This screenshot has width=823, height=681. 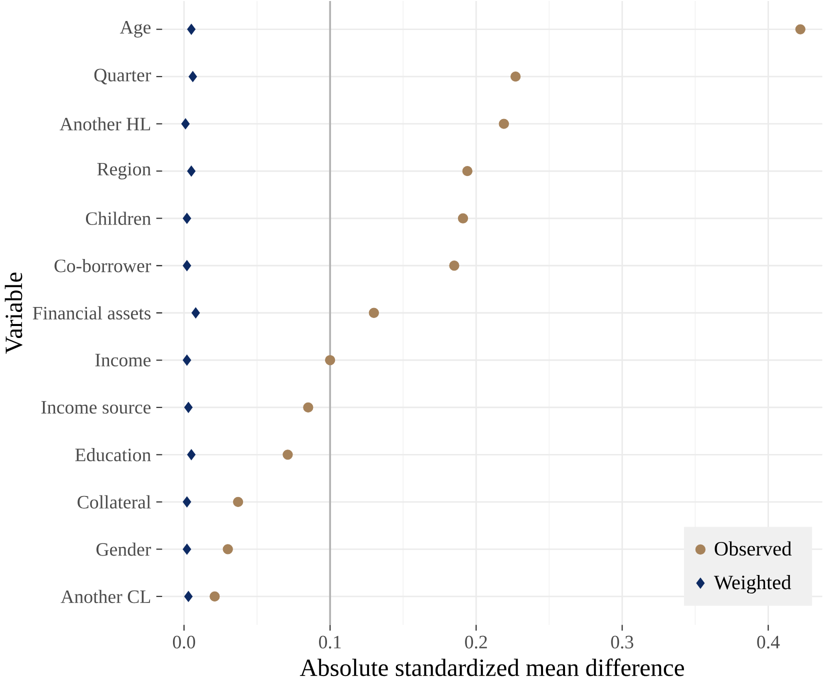 What do you see at coordinates (476, 642) in the screenshot?
I see `x-tick-label: 0.2` at bounding box center [476, 642].